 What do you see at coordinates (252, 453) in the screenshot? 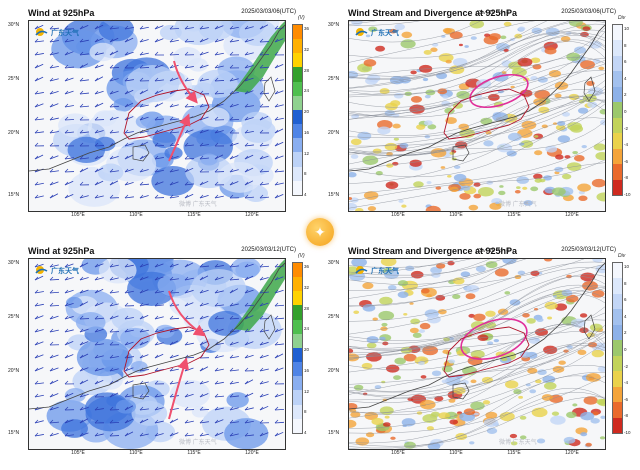
I see `x-tick-label: 120°E` at bounding box center [252, 453].